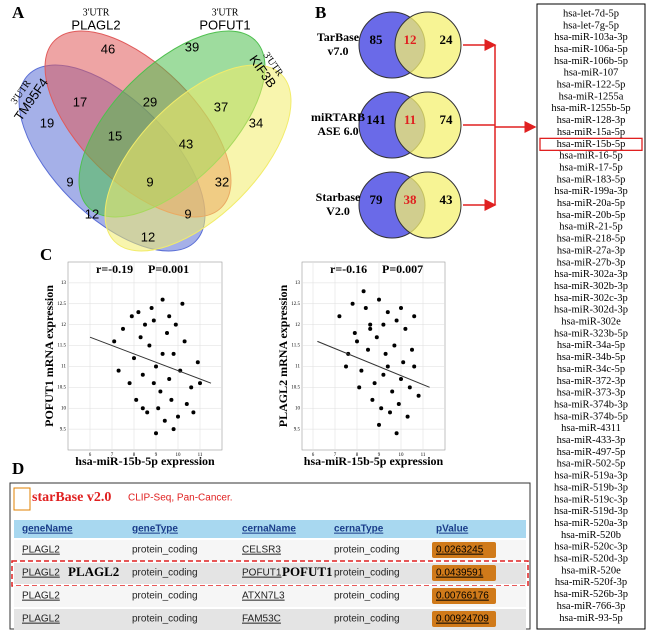  Describe the element at coordinates (590, 108) in the screenshot. I see `mirna: hsa-miR-1255b-5p` at that location.